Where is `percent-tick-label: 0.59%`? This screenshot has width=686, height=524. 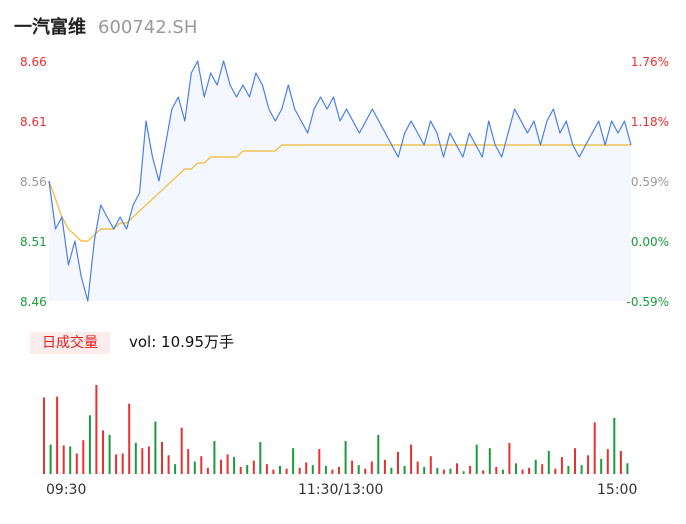
percent-tick-label: 0.59% is located at coordinates (649, 182).